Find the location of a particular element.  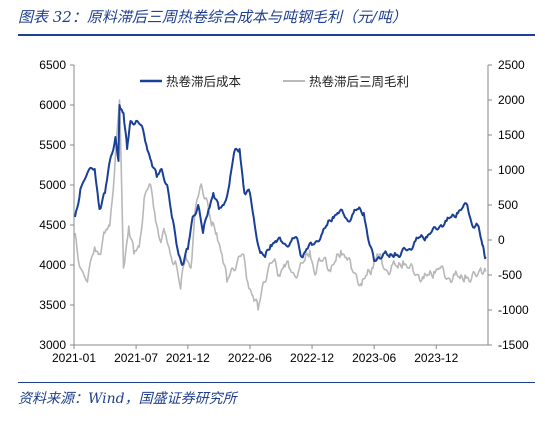

y-right-tick-label: 2000 is located at coordinates (511, 100).